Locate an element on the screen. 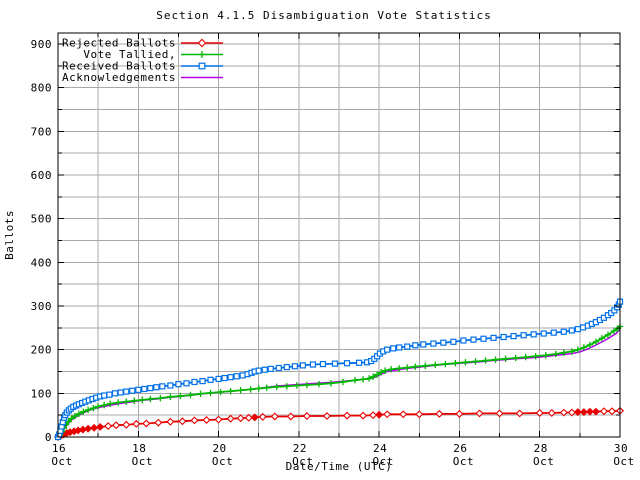 This screenshot has width=640, height=480. legend-label-acknowledgements: Acknowledgements is located at coordinates (119, 77).